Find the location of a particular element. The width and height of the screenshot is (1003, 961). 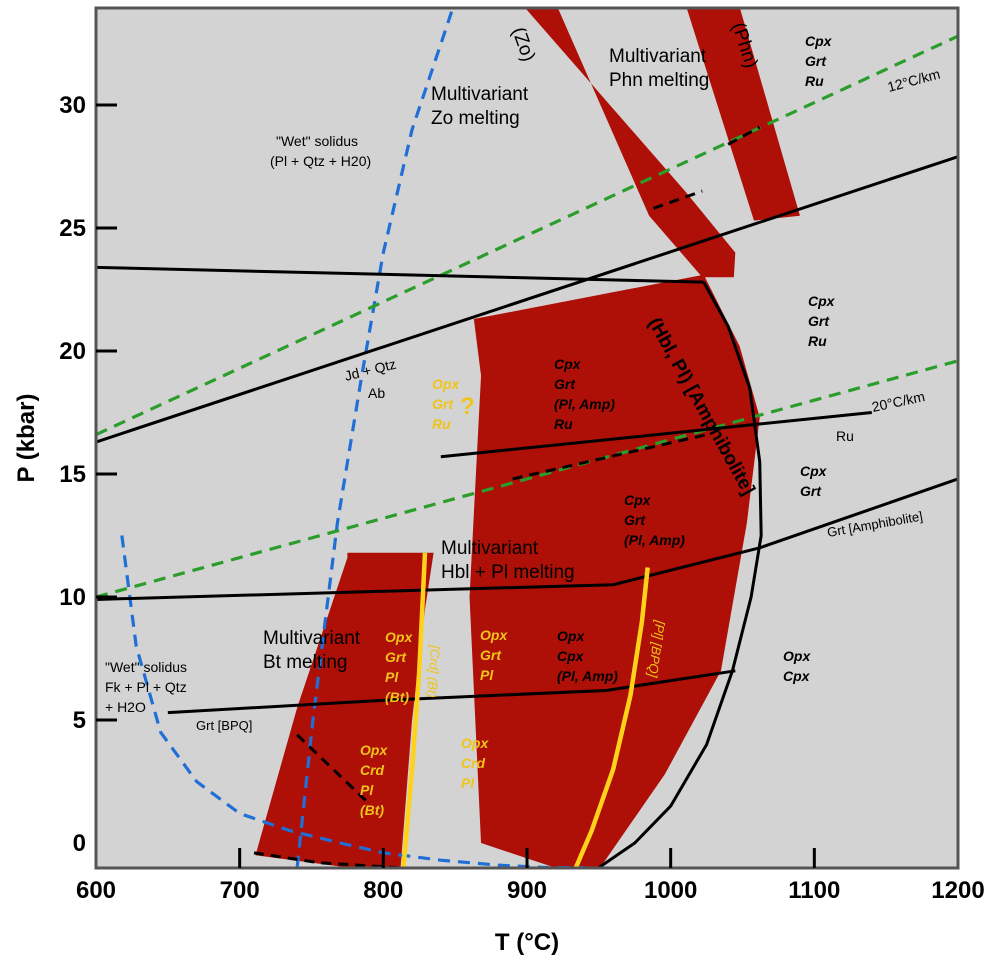

assemblage-a11-line: (Bt) is located at coordinates (372, 810).